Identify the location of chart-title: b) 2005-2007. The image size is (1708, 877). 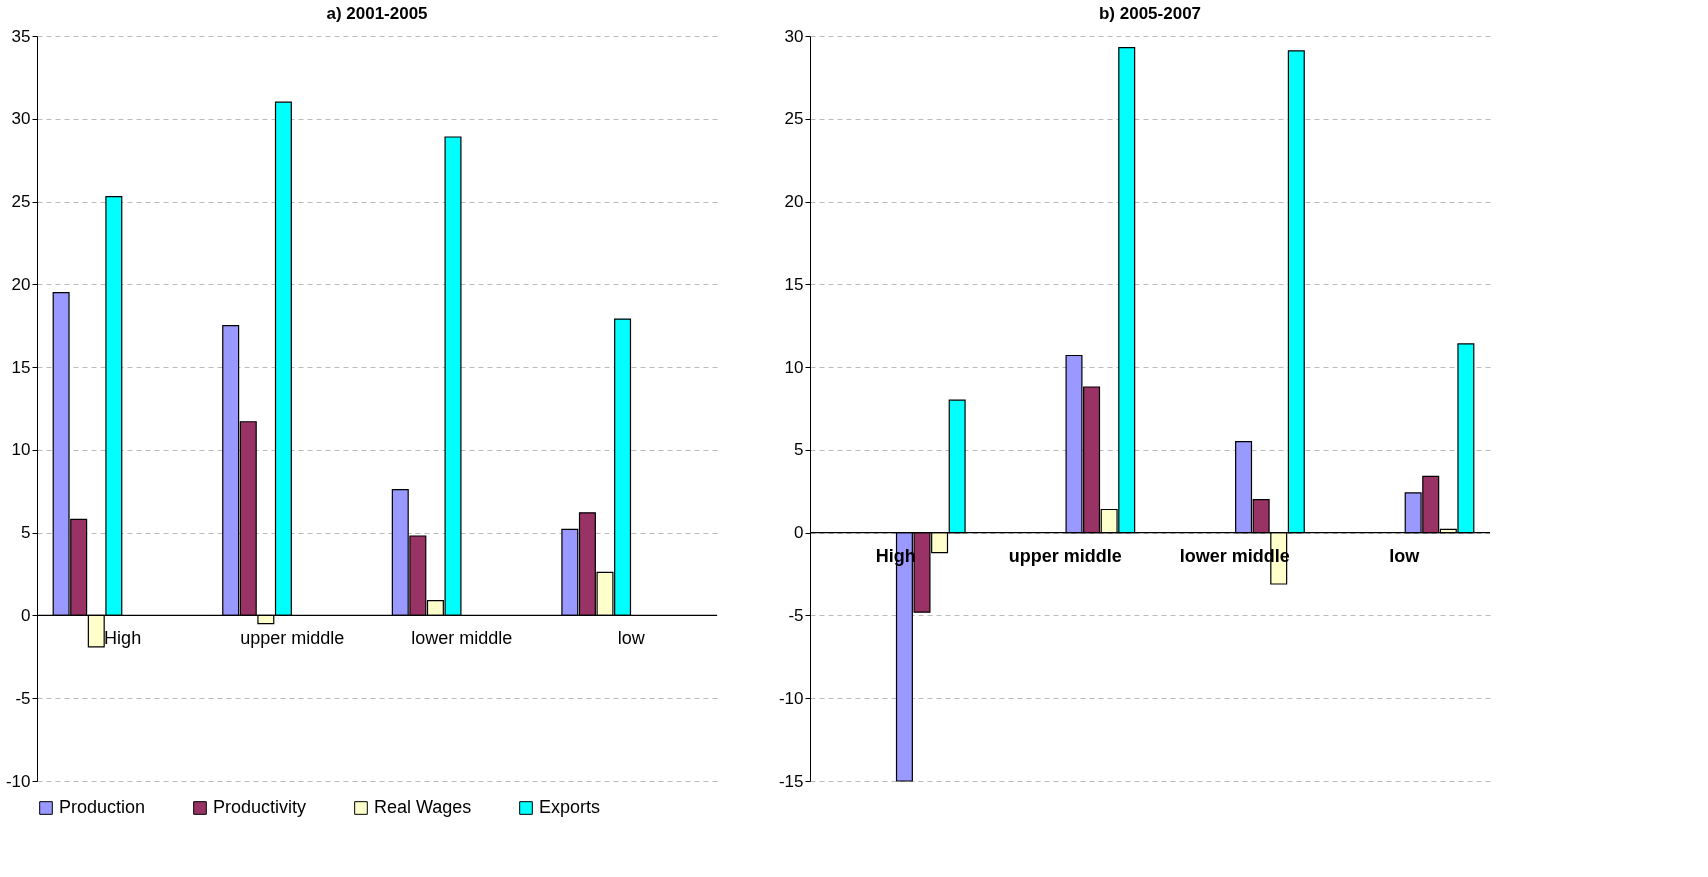
(1150, 13).